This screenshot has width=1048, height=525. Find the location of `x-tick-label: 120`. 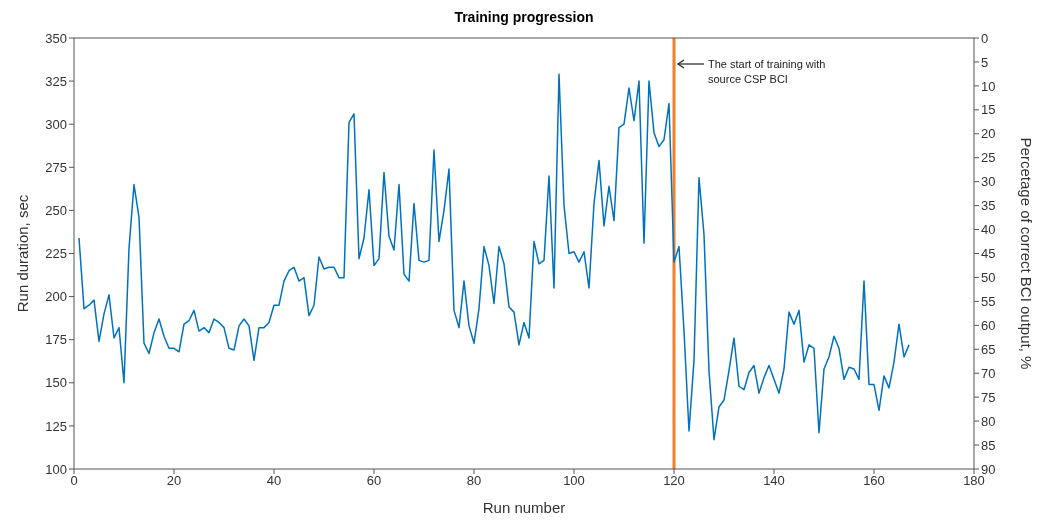

x-tick-label: 120 is located at coordinates (674, 481).